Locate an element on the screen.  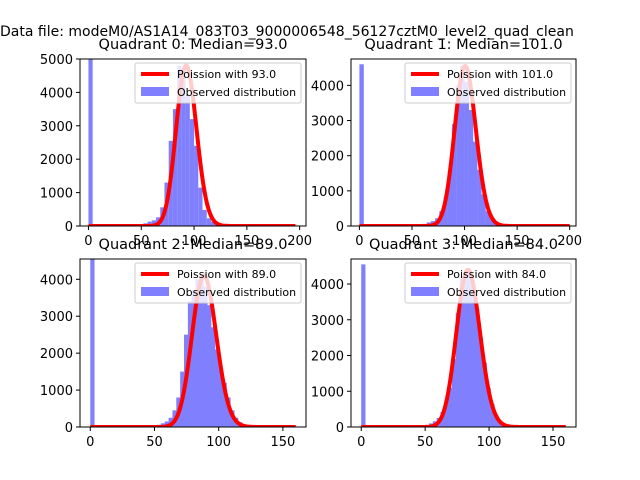
subplot-title: Quadrant 3: Median=84.0 is located at coordinates (463, 245).